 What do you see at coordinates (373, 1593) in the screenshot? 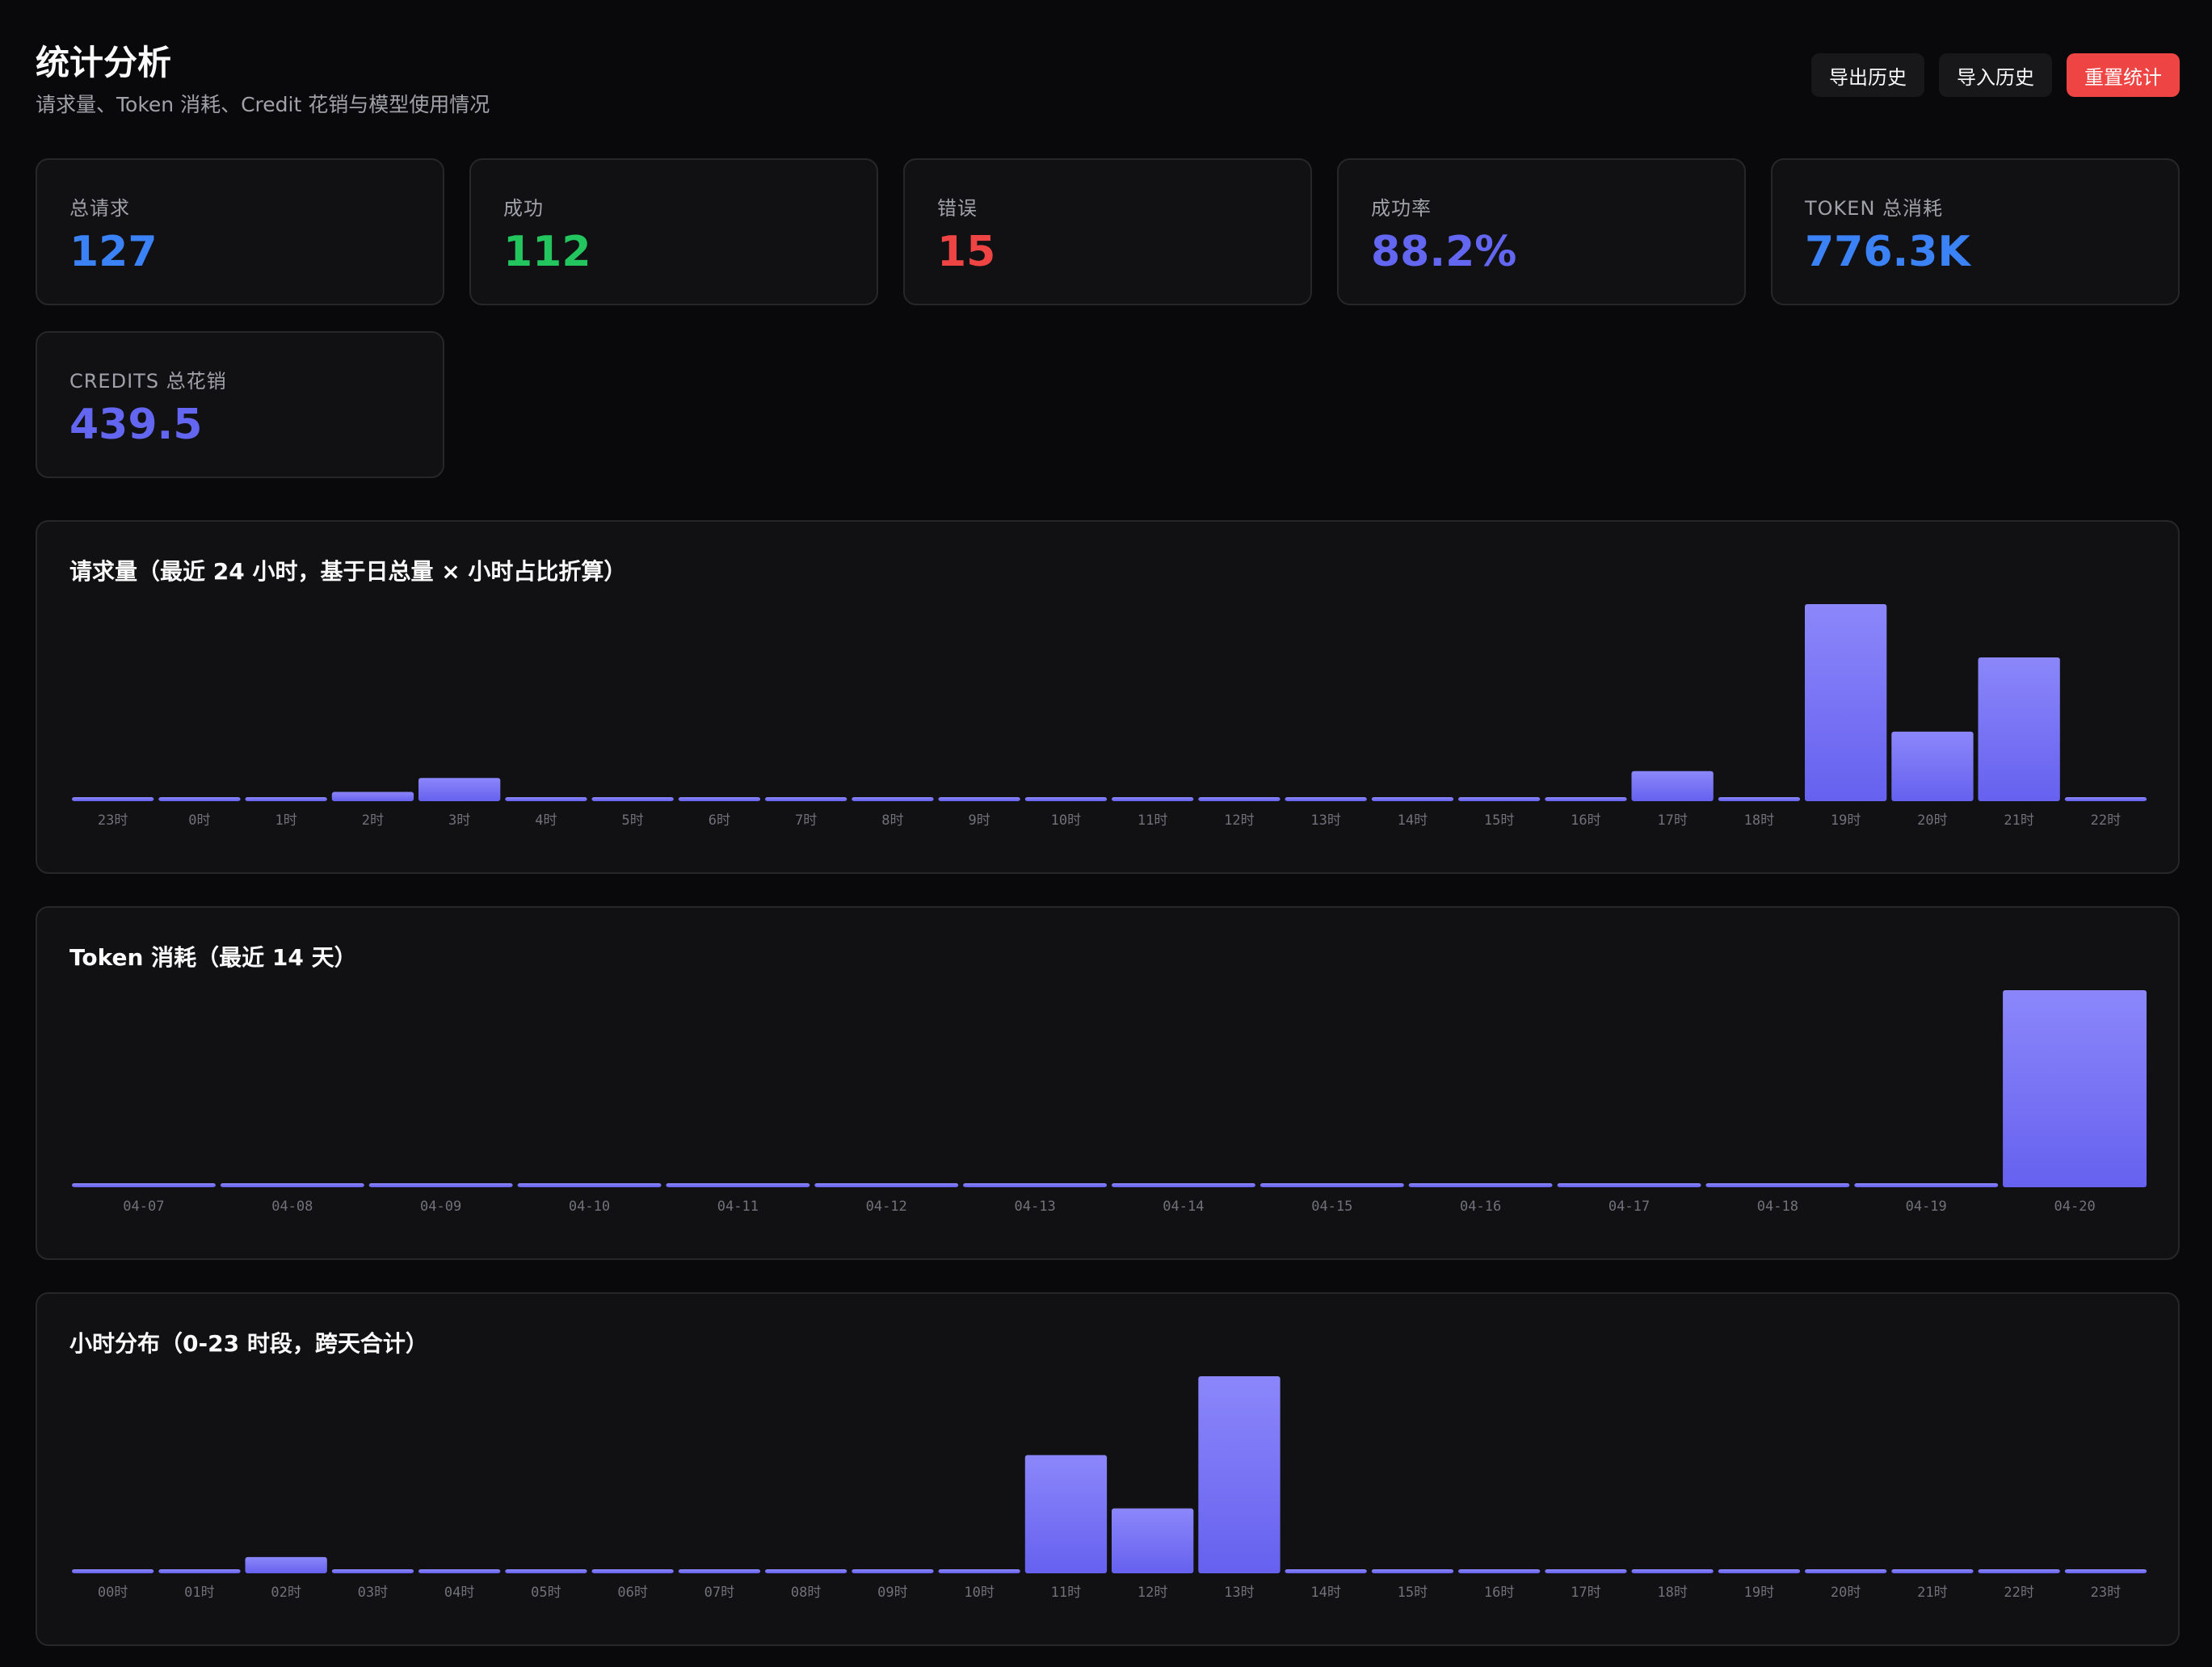
I see `x-tick-label: 03时` at bounding box center [373, 1593].